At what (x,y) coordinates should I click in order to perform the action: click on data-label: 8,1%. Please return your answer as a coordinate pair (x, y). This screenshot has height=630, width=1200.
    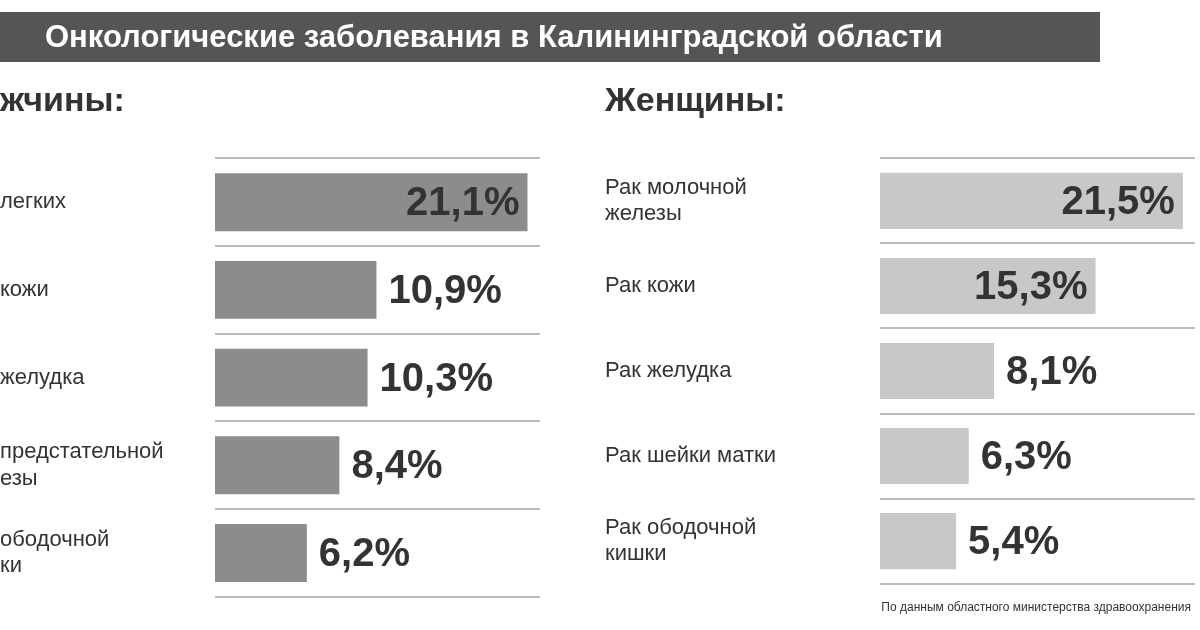
    Looking at the image, I should click on (1052, 370).